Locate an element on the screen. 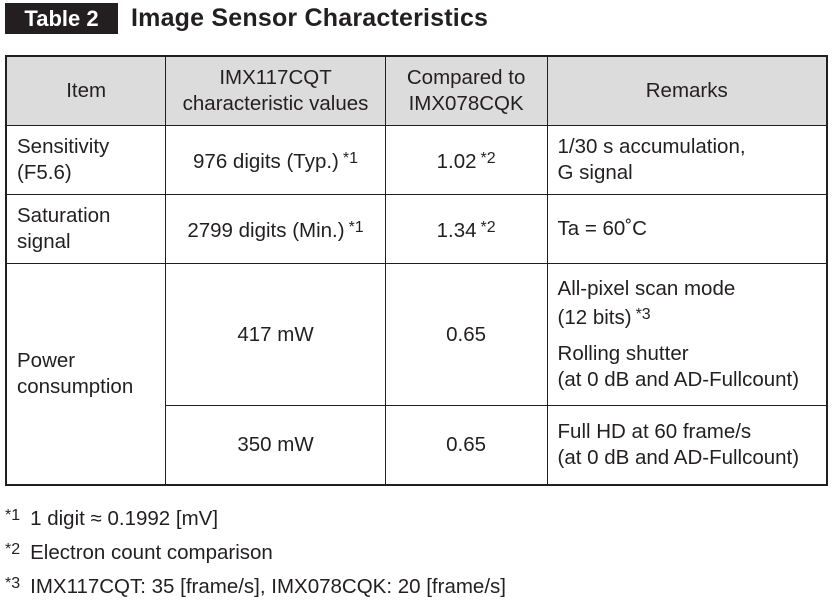  cell-line: IMX117CQT is located at coordinates (275, 77).